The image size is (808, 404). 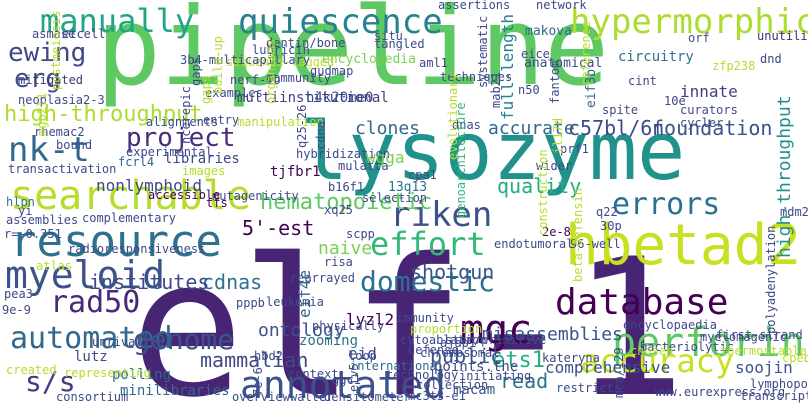 I want to click on word-stem-primitive: stem/primitive, so click(x=496, y=340).